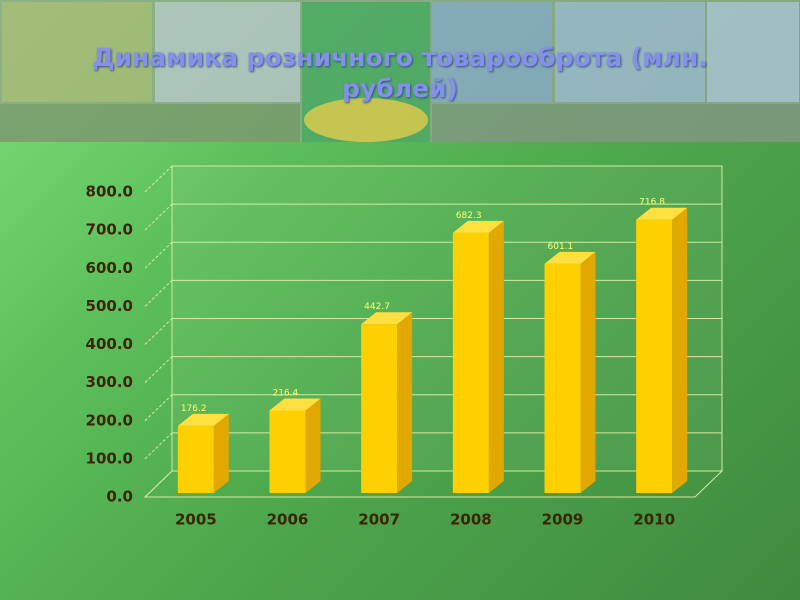 This screenshot has width=800, height=600. Describe the element at coordinates (654, 520) in the screenshot. I see `x-tick-label: 2010` at that location.